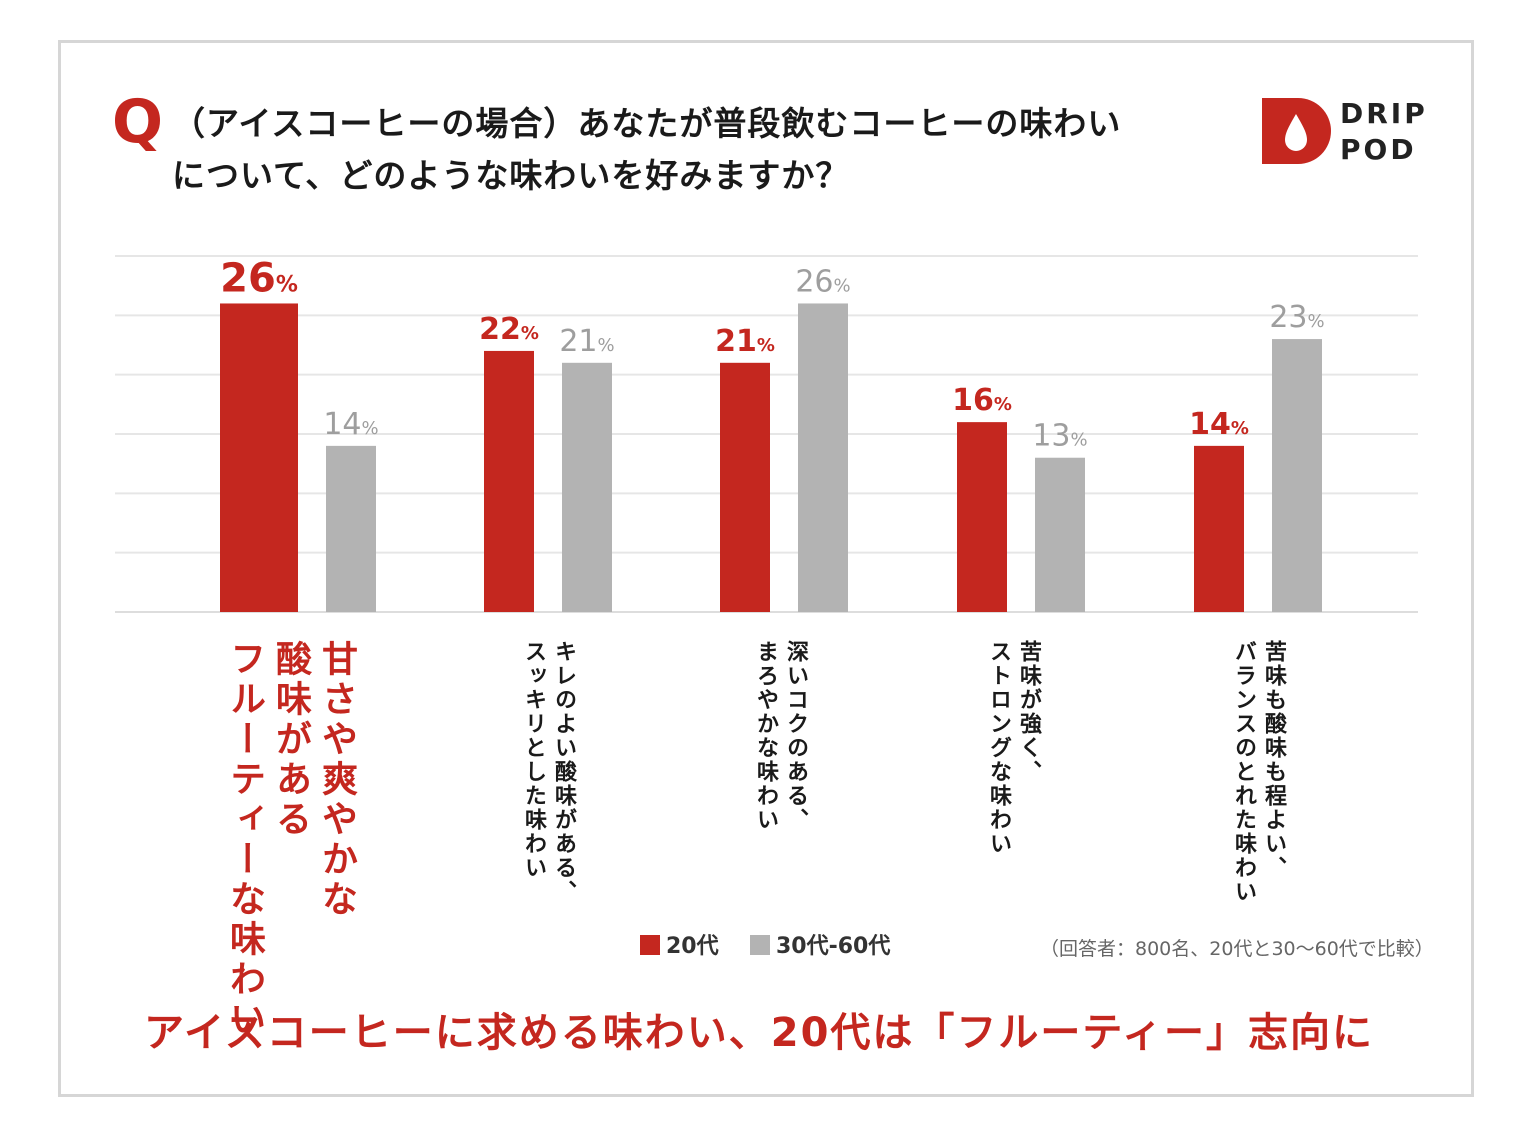  Describe the element at coordinates (745, 341) in the screenshot. I see `value-label-20s-cat3: 21%` at that location.